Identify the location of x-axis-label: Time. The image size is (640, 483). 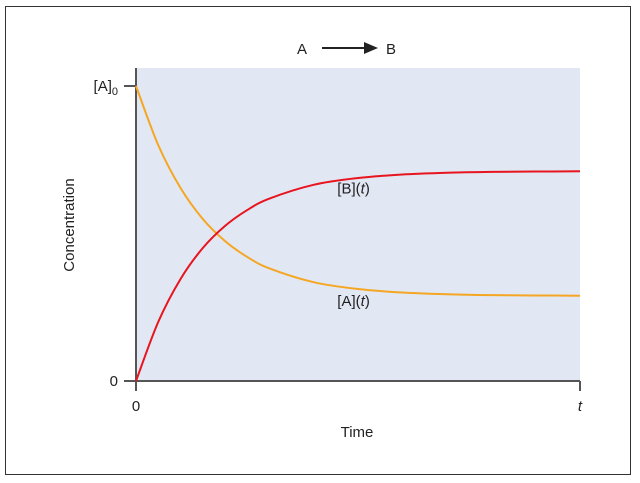
(357, 432).